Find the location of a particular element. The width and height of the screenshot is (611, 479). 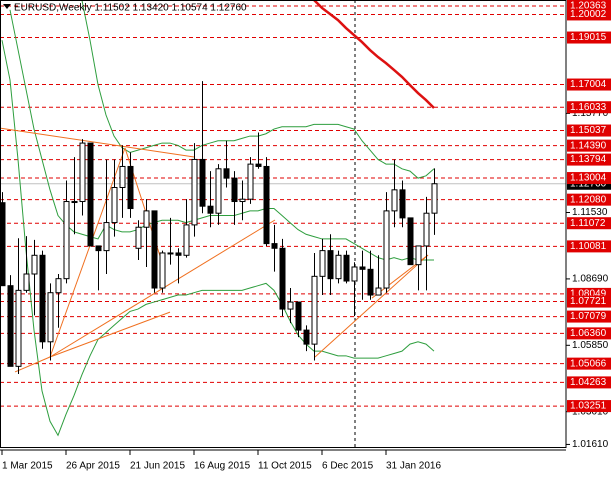

level-label: 1.17004 is located at coordinates (588, 84).